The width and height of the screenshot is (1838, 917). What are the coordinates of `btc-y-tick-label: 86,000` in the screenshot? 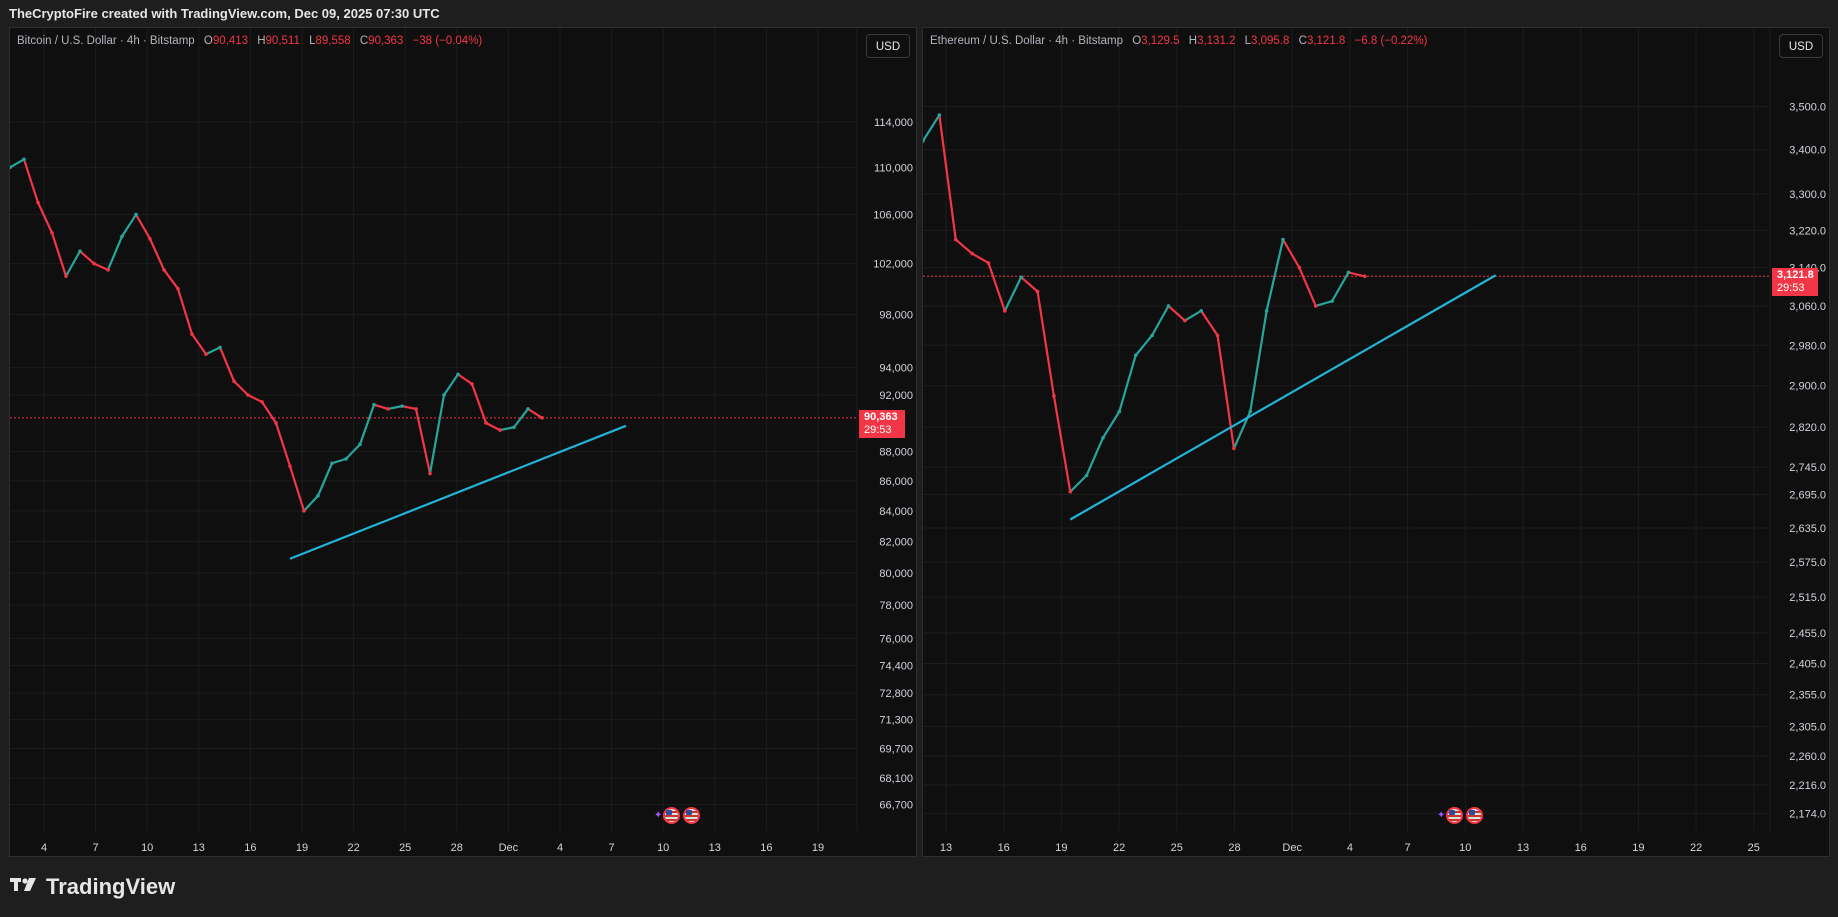 It's located at (896, 482).